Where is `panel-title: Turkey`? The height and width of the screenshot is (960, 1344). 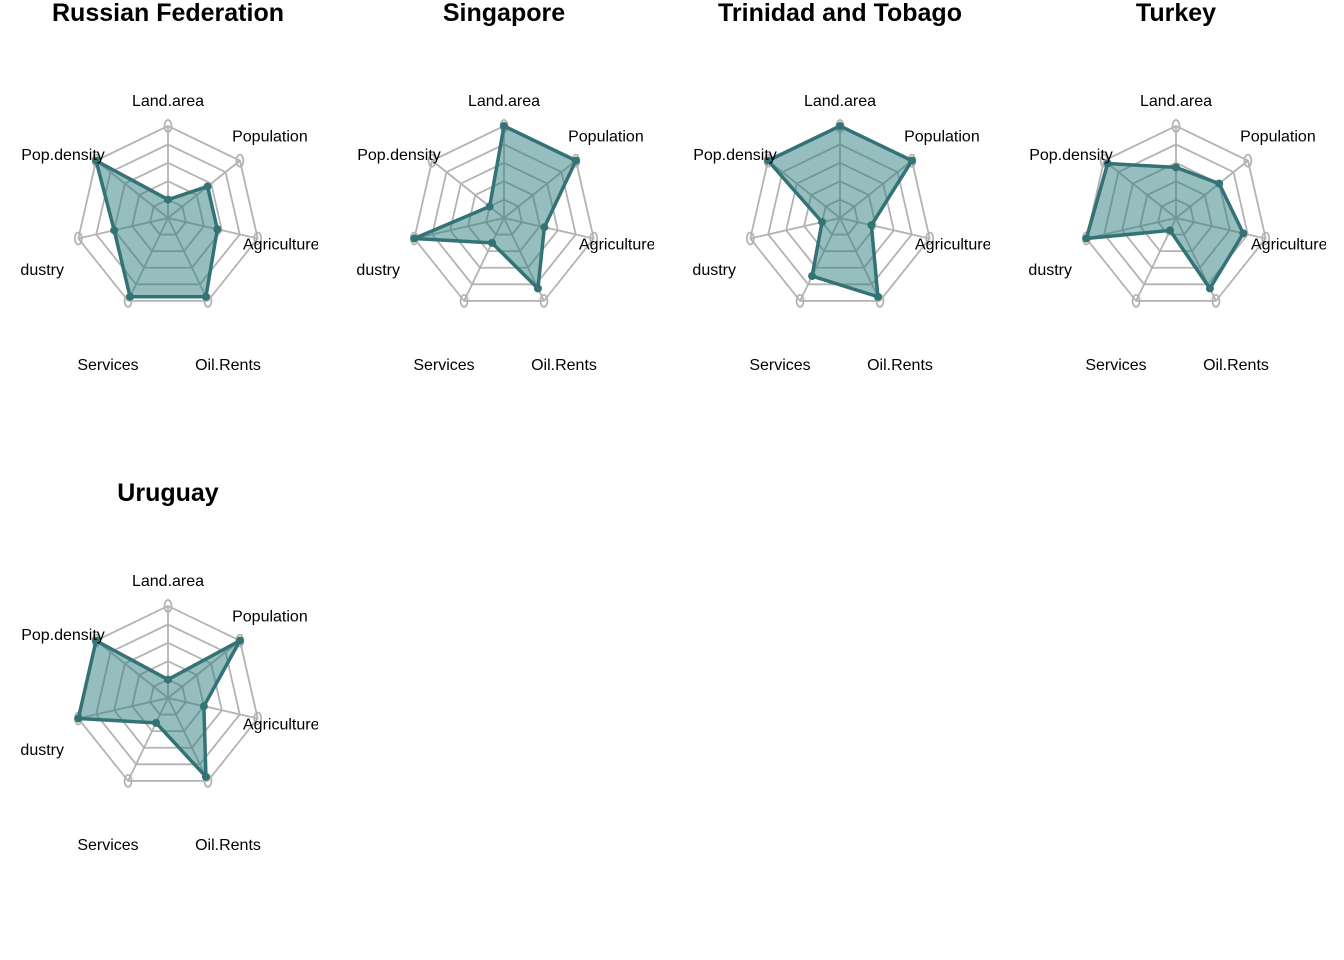 panel-title: Turkey is located at coordinates (1176, 13).